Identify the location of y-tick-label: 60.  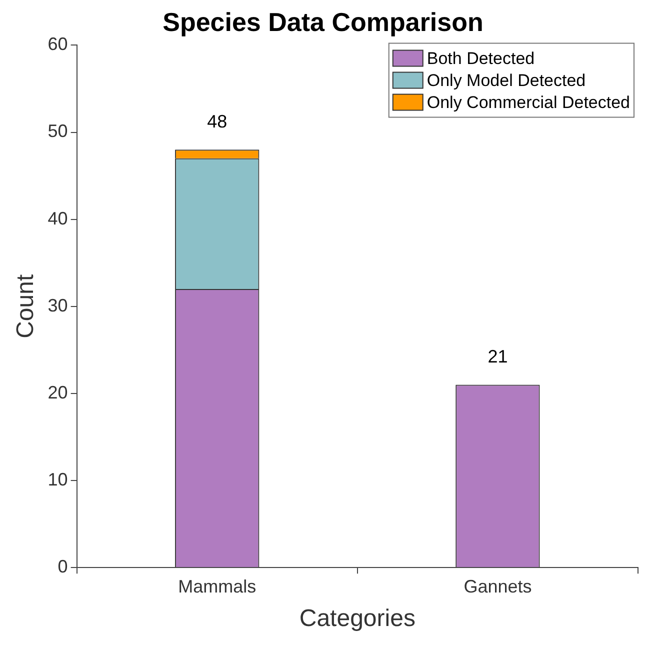
(58, 44).